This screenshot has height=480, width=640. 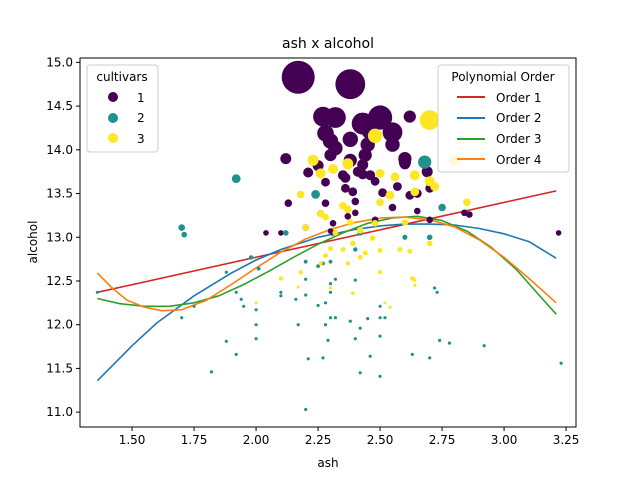 I want to click on x-tick-label: 1.50, so click(x=132, y=440).